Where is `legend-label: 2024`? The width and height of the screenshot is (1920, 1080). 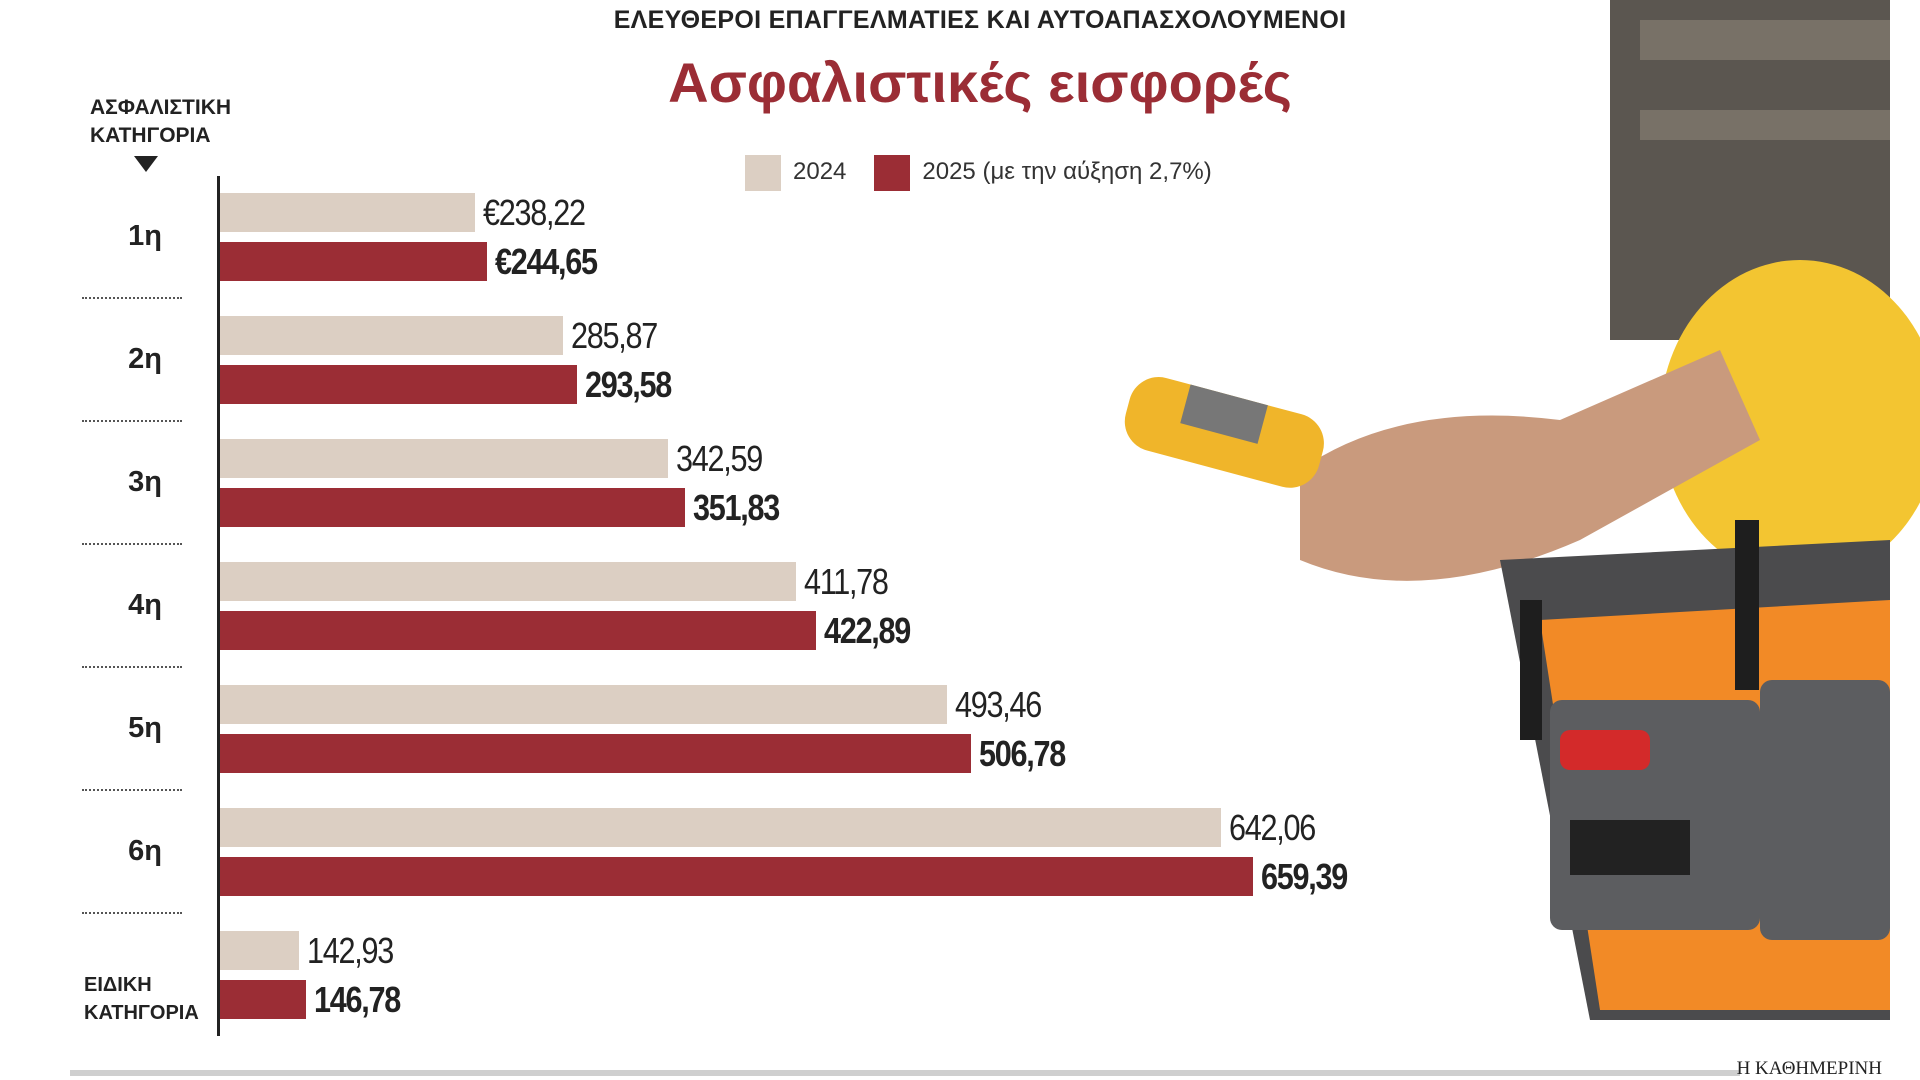 legend-label: 2024 is located at coordinates (820, 171).